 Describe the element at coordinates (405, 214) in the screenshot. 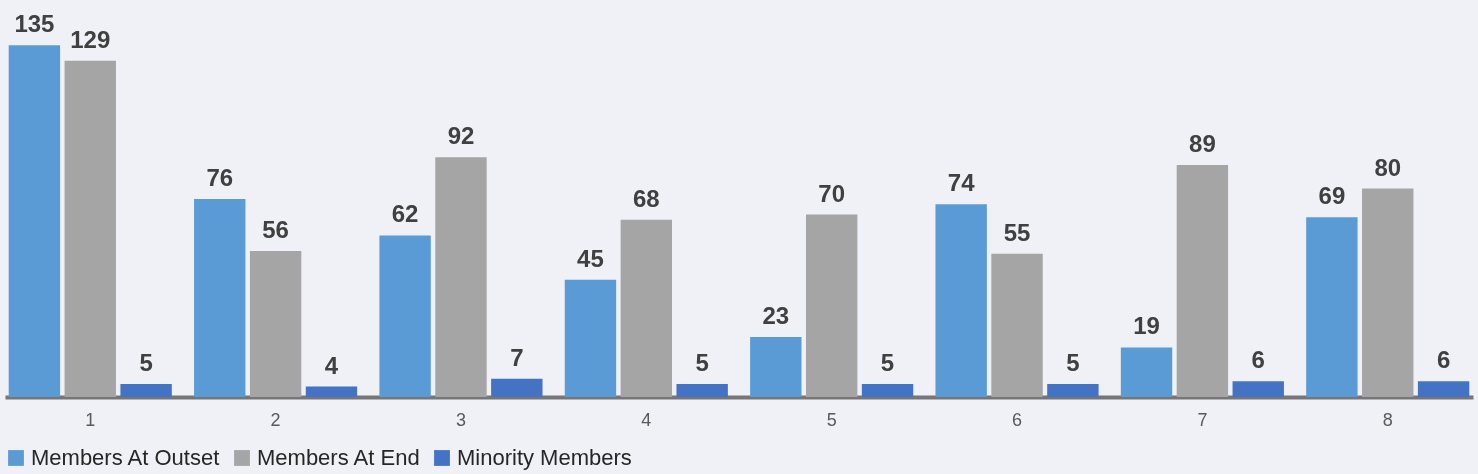

I see `data-label: 62` at that location.